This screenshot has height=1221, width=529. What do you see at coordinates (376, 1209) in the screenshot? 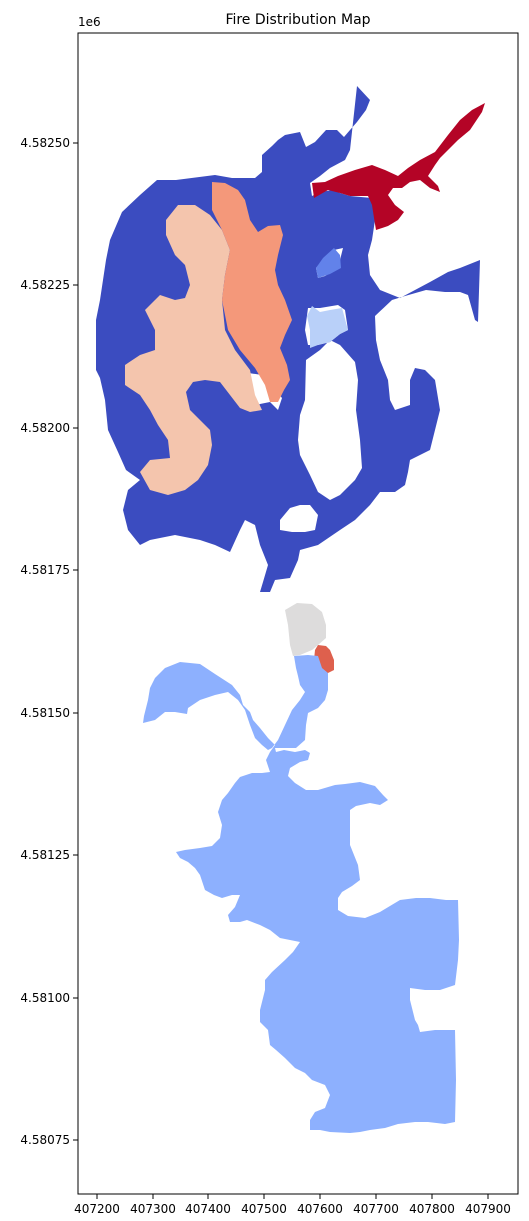
I see `x-tick-label: 407700` at bounding box center [376, 1209].